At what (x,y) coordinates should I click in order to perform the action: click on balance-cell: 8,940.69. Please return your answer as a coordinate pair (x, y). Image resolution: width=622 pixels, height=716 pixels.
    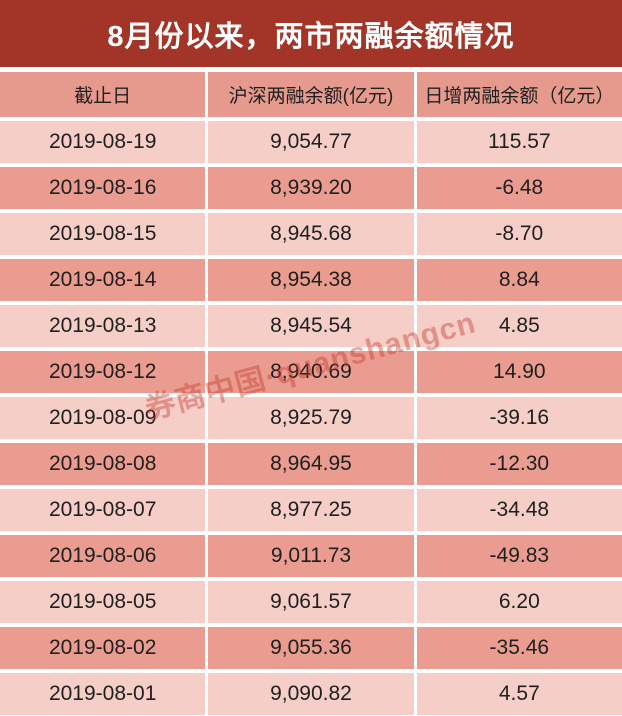
    Looking at the image, I should click on (311, 372).